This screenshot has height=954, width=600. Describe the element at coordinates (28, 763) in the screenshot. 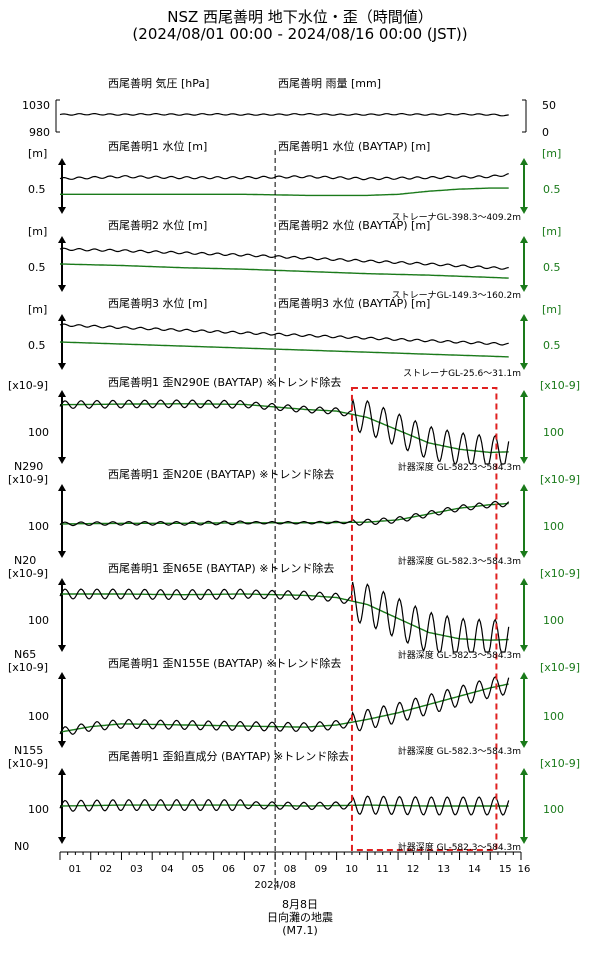

I see `y-unit-left-n0: [x10-9]` at that location.